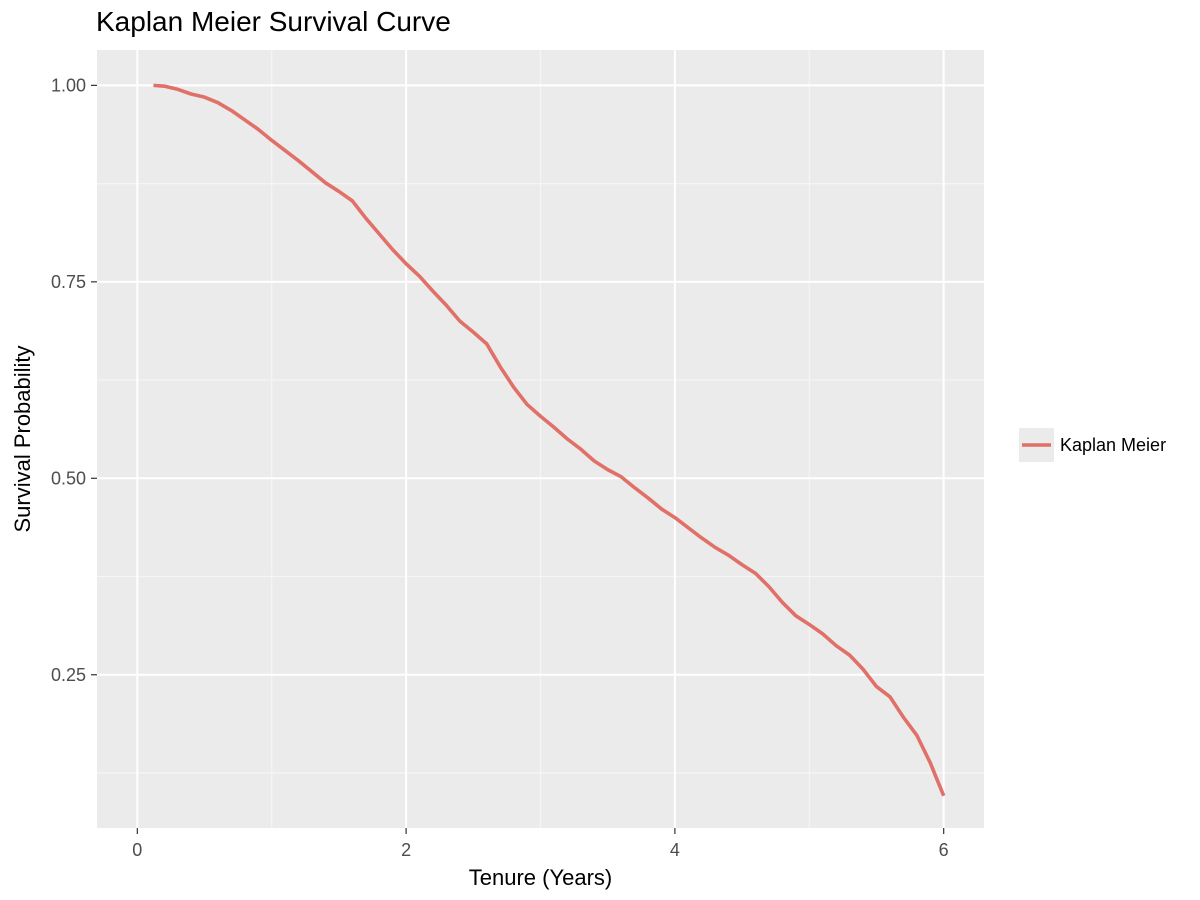 This screenshot has width=1200, height=900. What do you see at coordinates (540, 844) in the screenshot?
I see `x-axis: 0 2 4 6` at bounding box center [540, 844].